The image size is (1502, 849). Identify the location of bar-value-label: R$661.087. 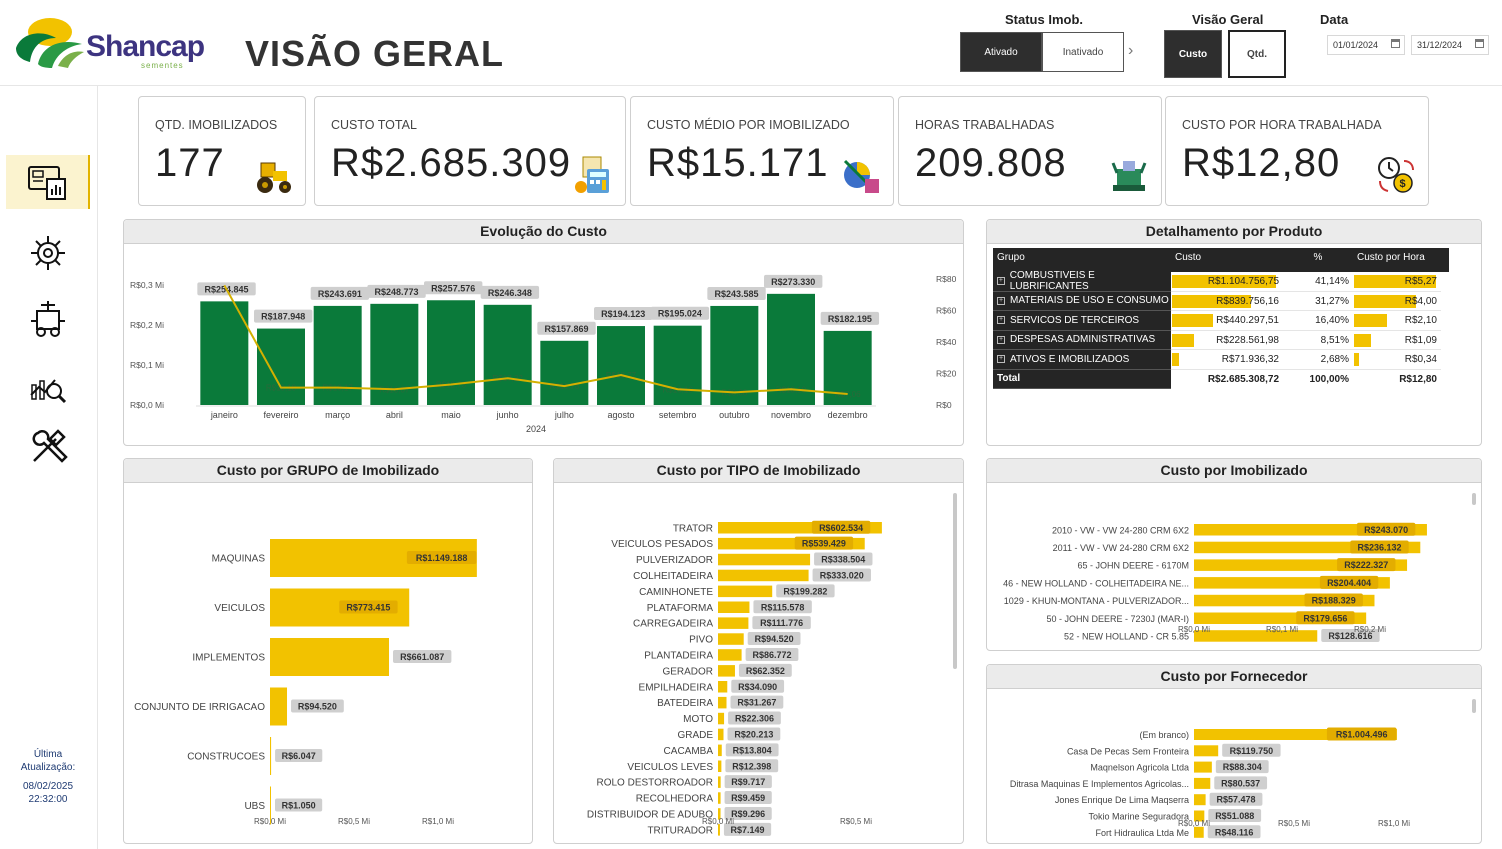
(422, 657).